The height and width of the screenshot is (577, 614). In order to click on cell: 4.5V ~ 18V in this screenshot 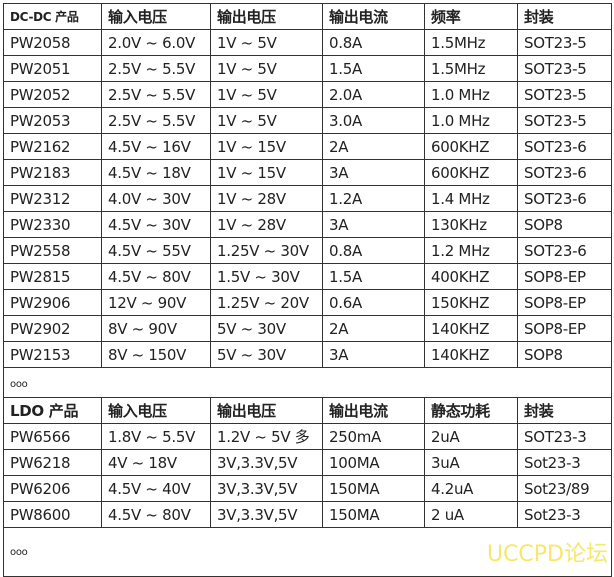, I will do `click(156, 172)`.